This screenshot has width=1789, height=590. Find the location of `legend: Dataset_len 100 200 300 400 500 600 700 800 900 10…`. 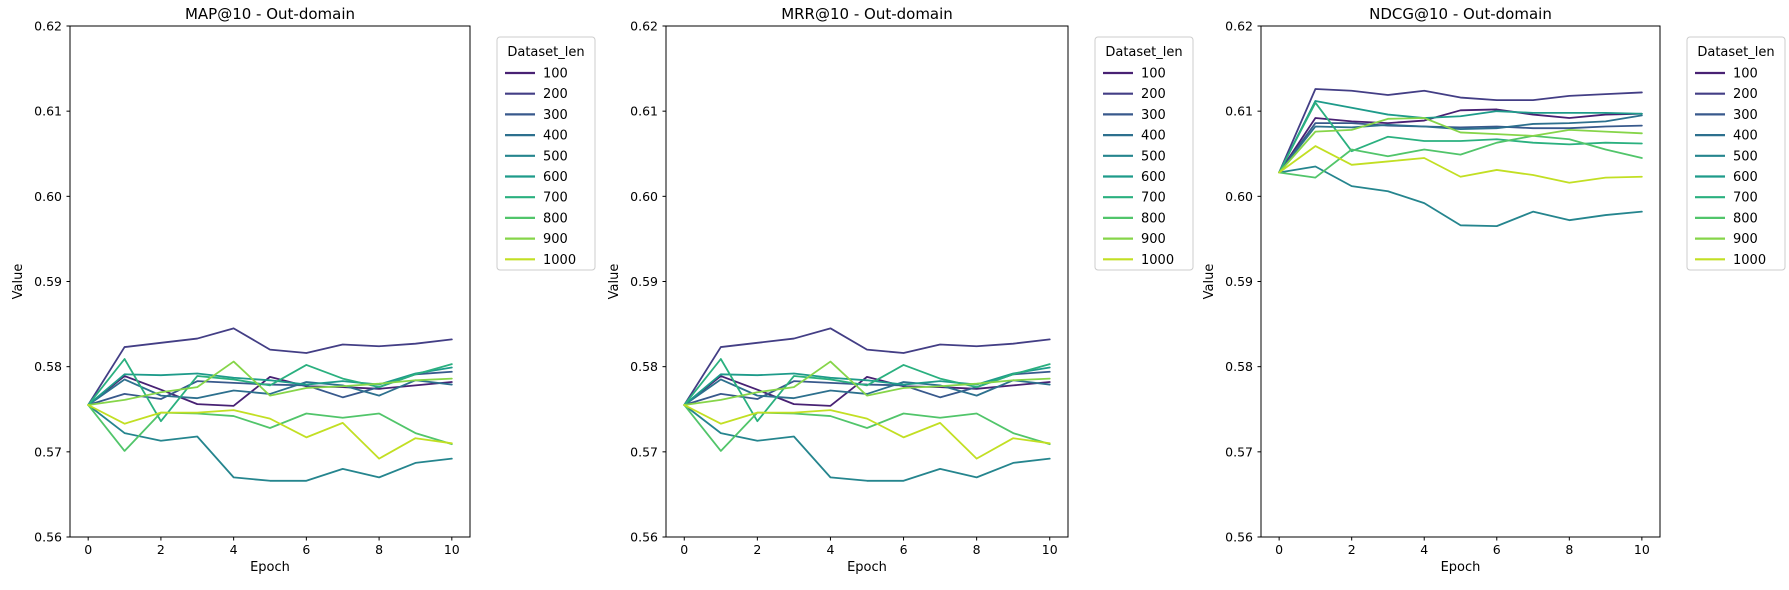

legend: Dataset_len 100 200 300 400 500 600 700 800 900 10… is located at coordinates (1144, 153).